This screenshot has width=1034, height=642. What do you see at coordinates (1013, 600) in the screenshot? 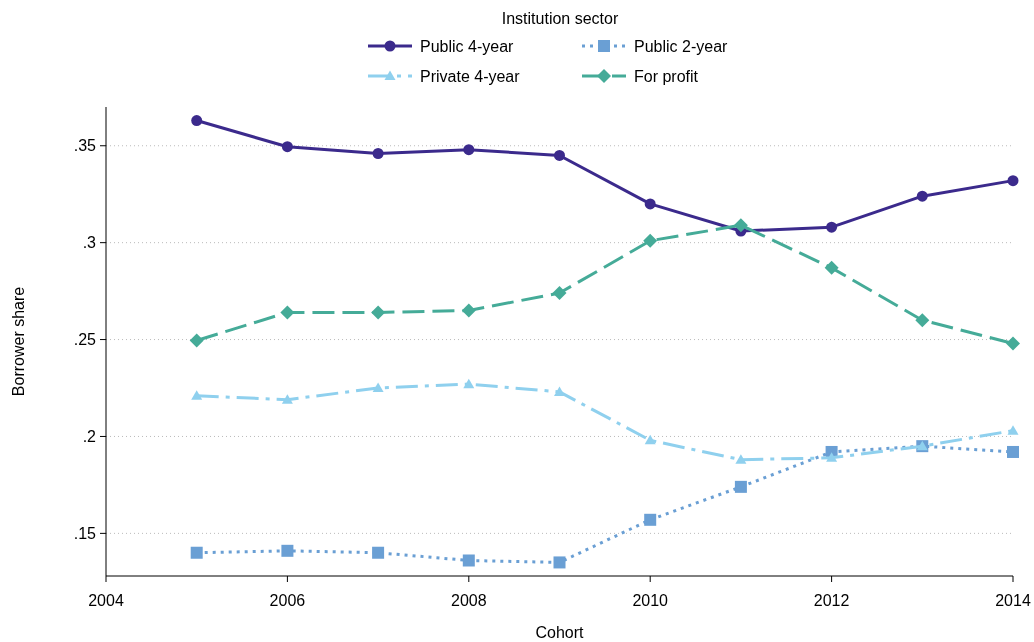
I see `x-tick-label: 2014` at bounding box center [1013, 600].